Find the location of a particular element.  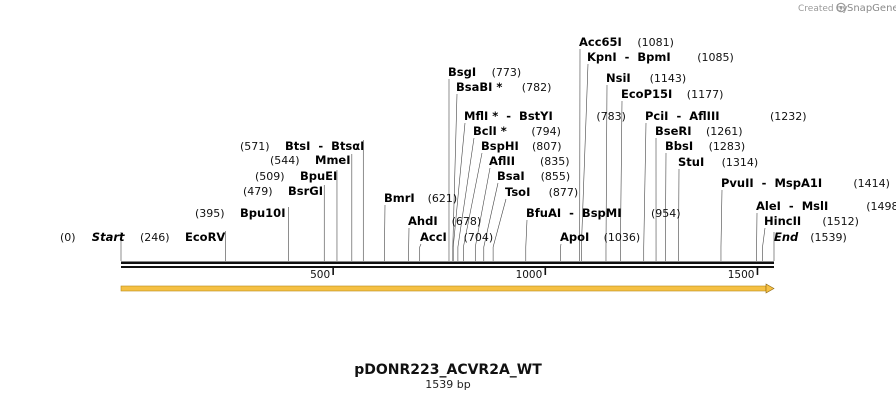

site-name: AhdI is located at coordinates (423, 221).